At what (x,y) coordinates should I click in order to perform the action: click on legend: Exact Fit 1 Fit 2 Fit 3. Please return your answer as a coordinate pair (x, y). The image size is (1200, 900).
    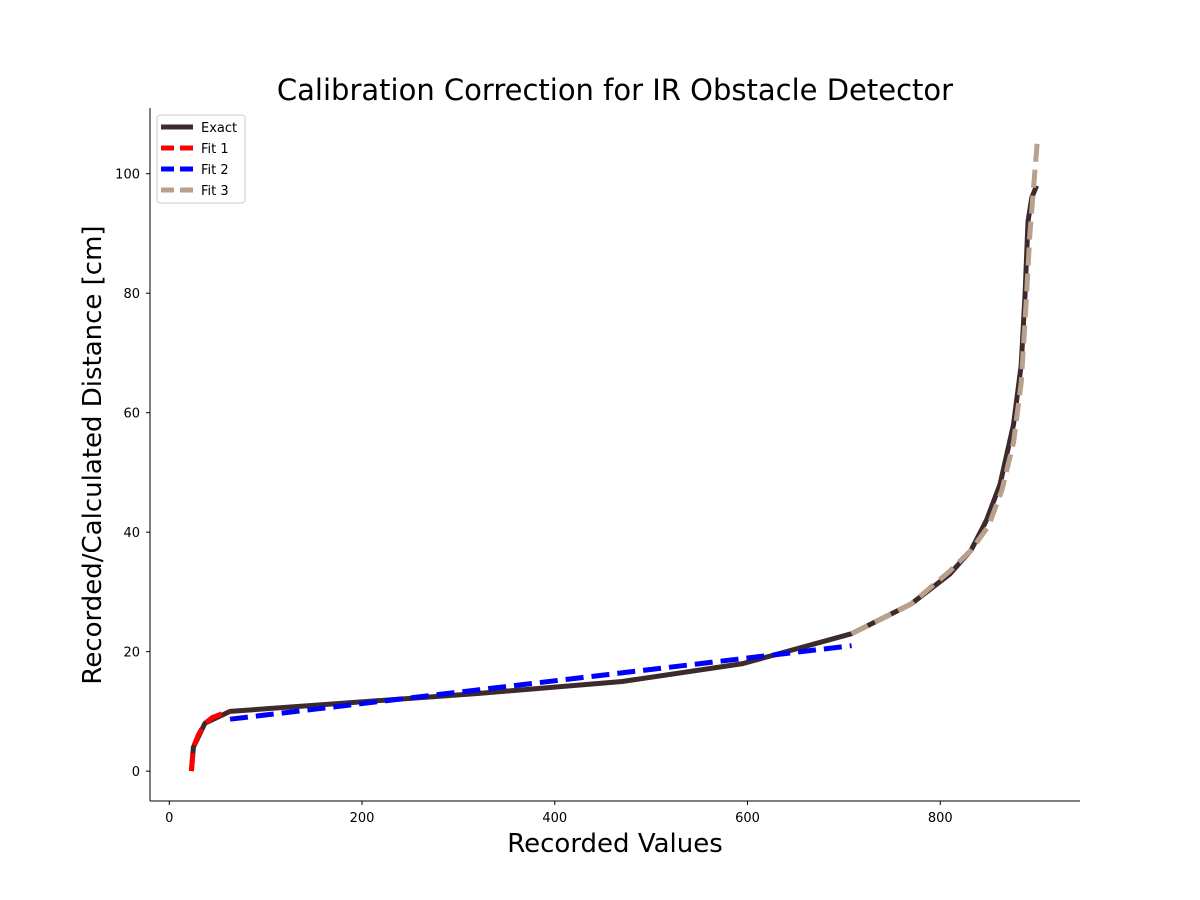
    Looking at the image, I should click on (201, 159).